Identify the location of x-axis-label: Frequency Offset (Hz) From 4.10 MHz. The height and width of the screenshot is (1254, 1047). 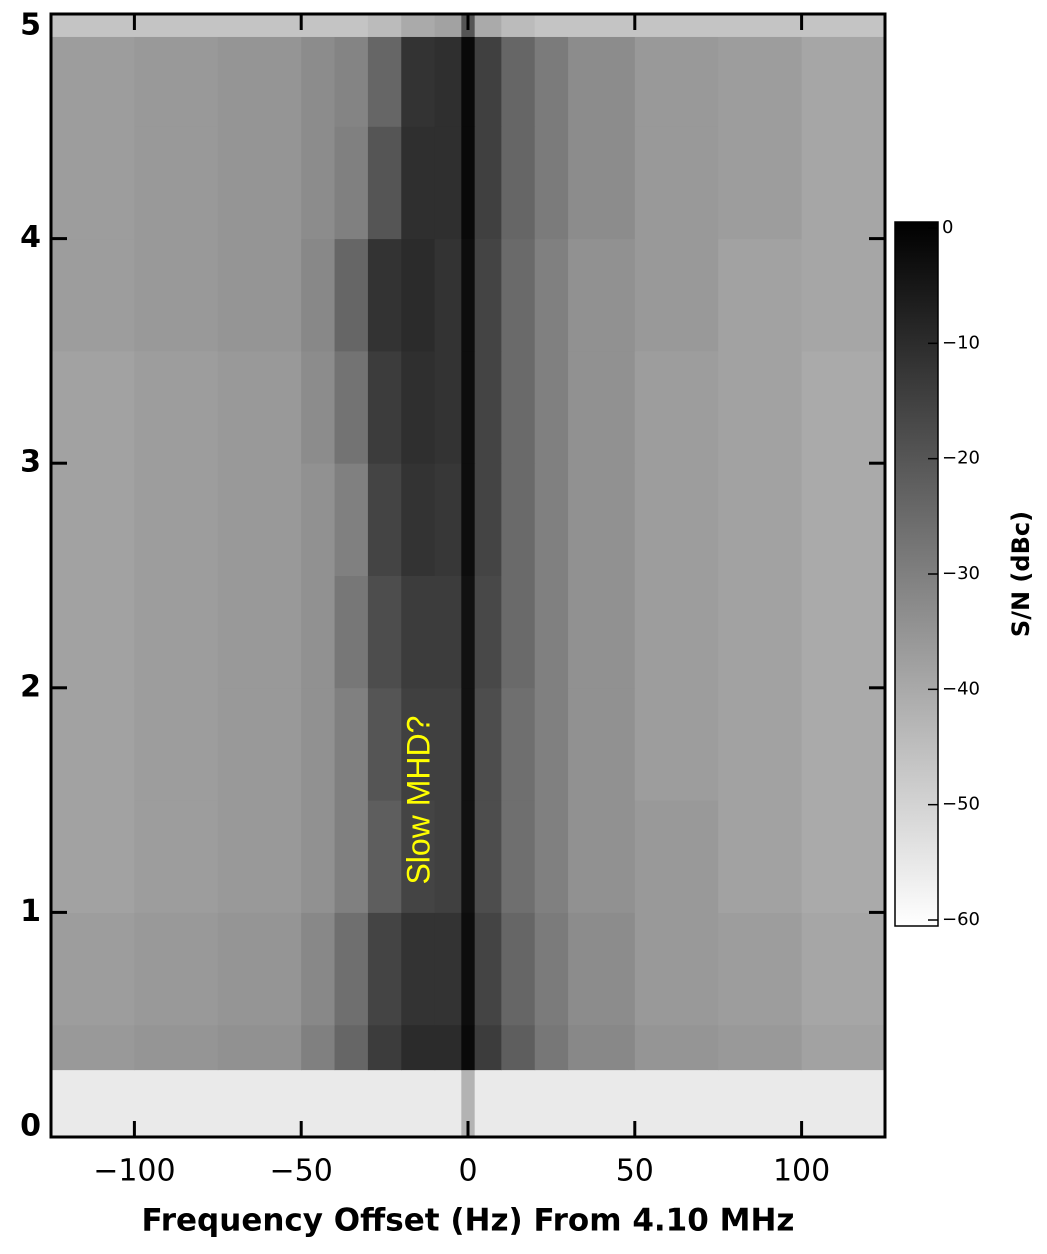
(468, 1221).